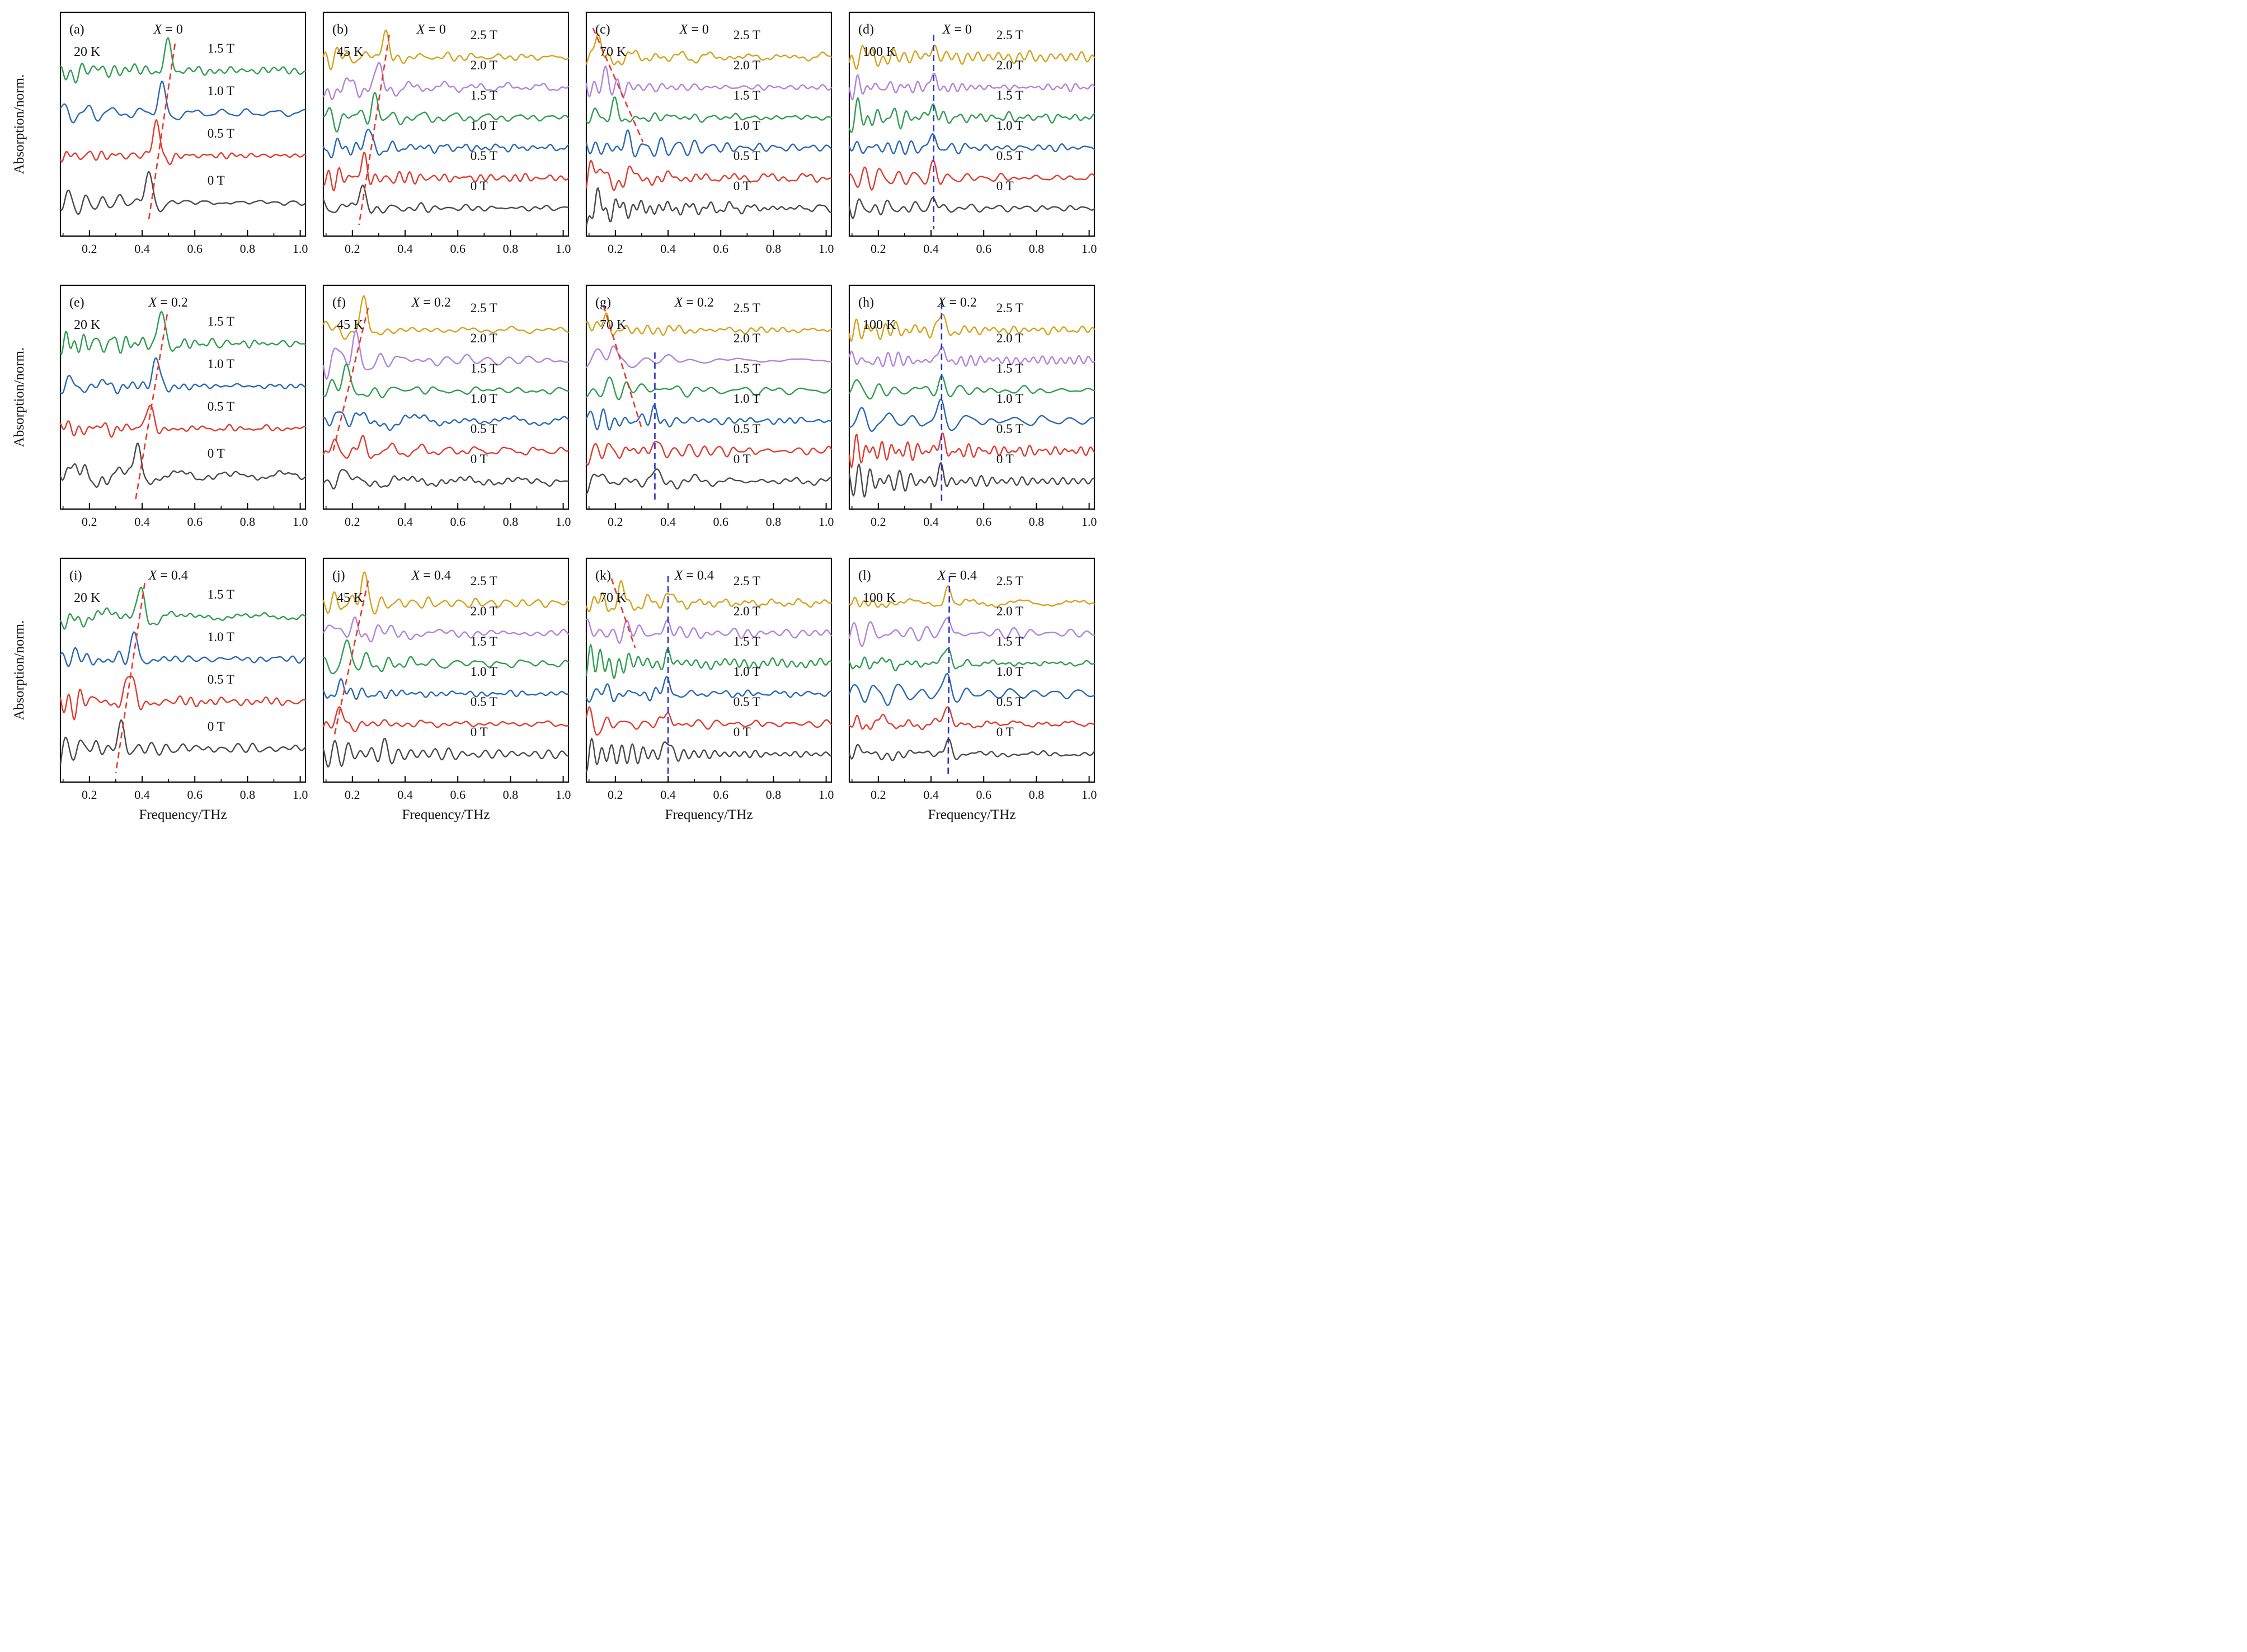  Describe the element at coordinates (709, 815) in the screenshot. I see `x-axis-label: Frequency/THz` at that location.